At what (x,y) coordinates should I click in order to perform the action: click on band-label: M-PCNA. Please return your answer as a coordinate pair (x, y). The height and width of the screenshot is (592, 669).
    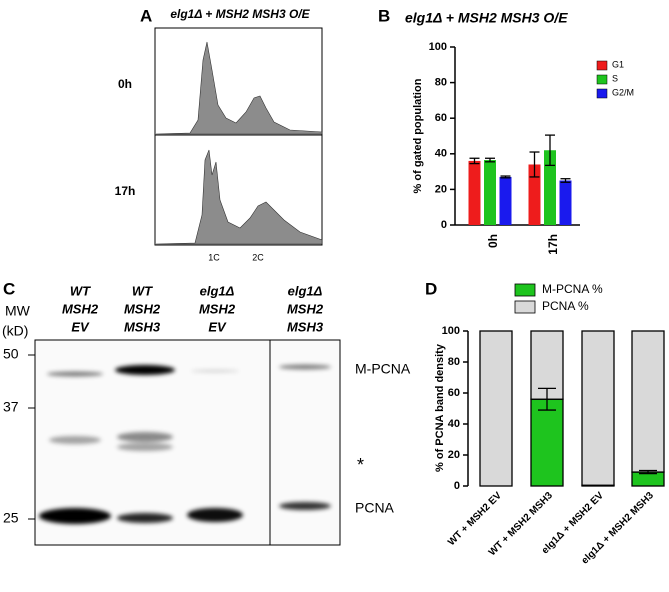
    Looking at the image, I should click on (383, 369).